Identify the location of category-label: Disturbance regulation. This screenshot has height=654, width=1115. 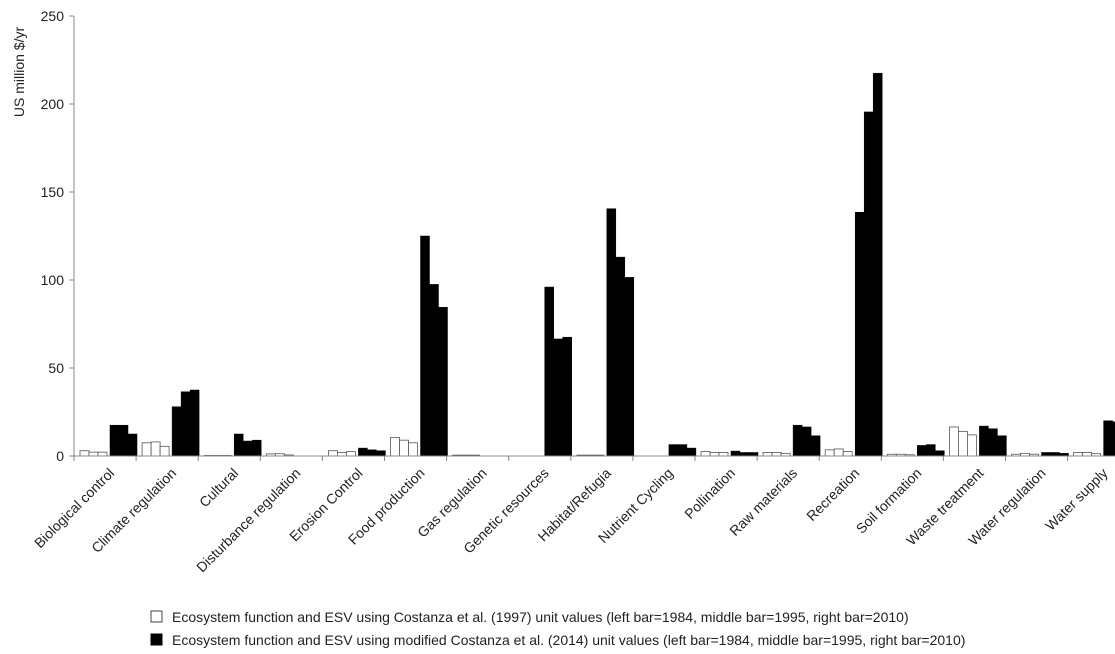
(248, 520).